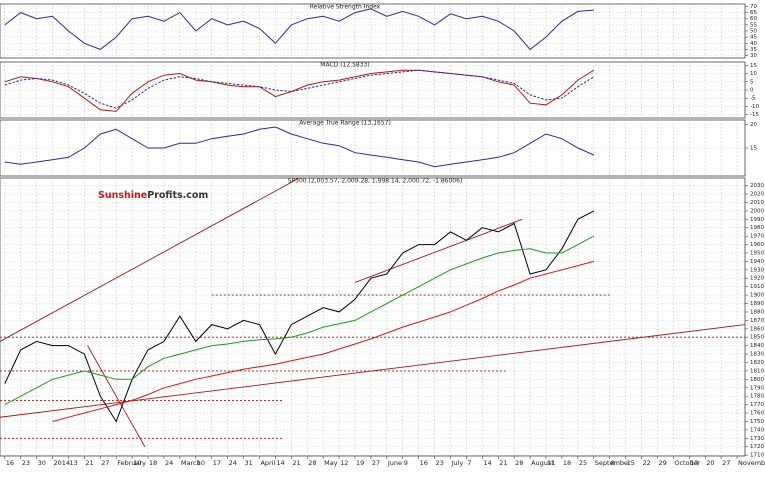 This screenshot has width=765, height=489. Describe the element at coordinates (757, 253) in the screenshot. I see `y-tick-label: 1950` at that location.